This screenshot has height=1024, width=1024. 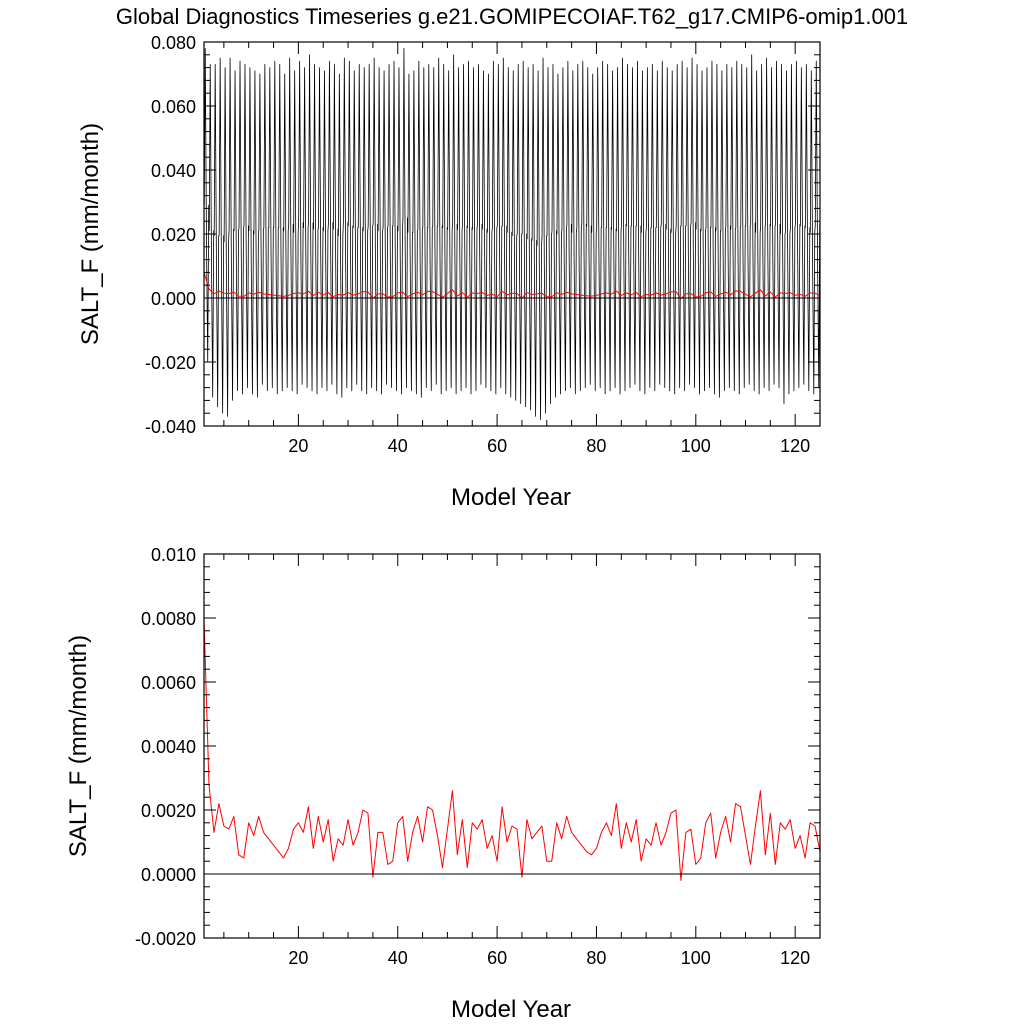 What do you see at coordinates (512, 286) in the screenshot?
I see `top-series-annual-line` at bounding box center [512, 286].